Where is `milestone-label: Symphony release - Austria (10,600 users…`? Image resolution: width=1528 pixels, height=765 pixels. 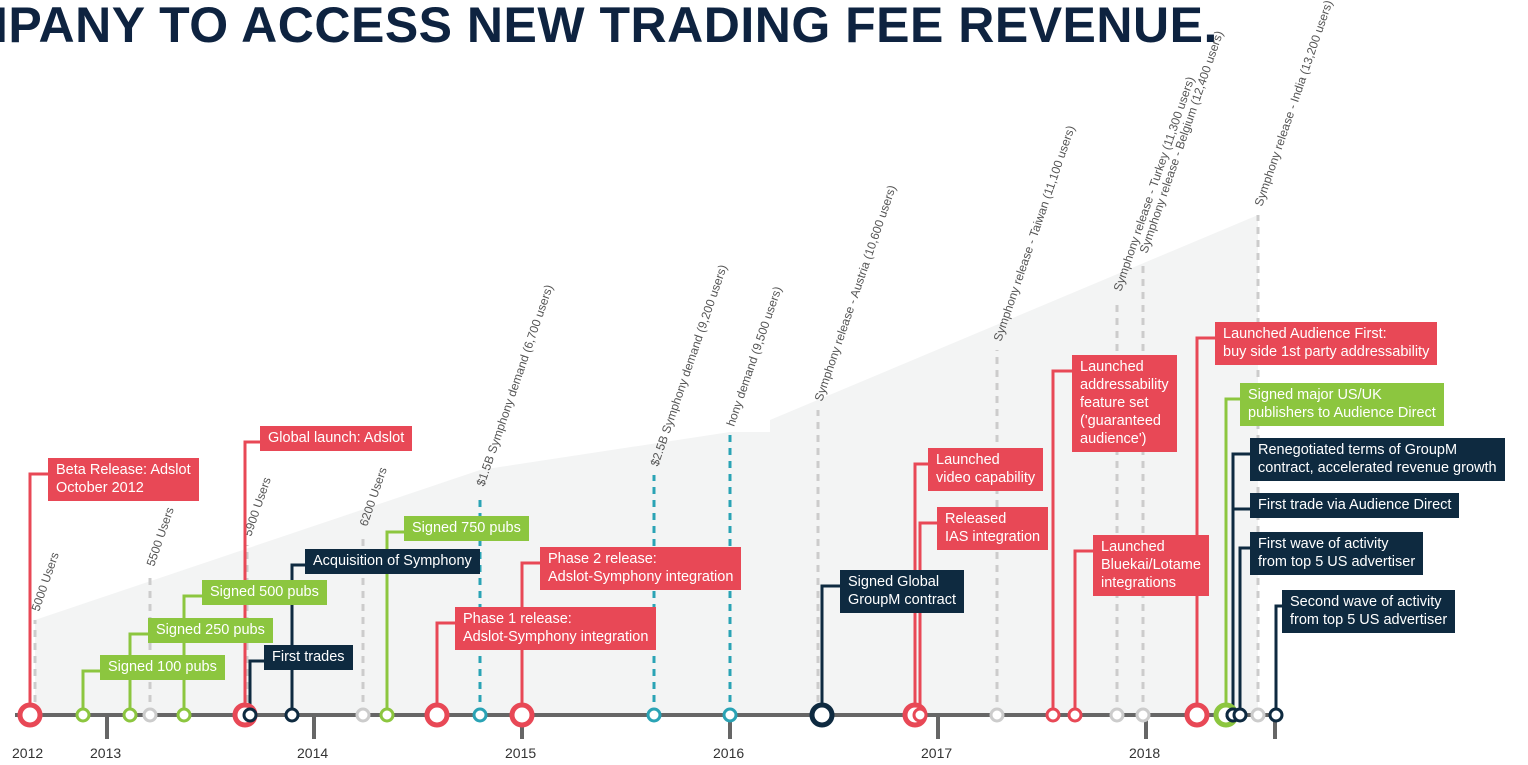
milestone-label: Symphony release - Austria (10,600 users… is located at coordinates (855, 293).